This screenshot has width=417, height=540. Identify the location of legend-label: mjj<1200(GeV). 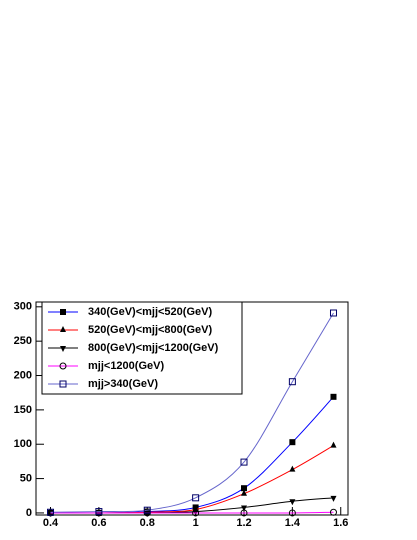
(126, 366).